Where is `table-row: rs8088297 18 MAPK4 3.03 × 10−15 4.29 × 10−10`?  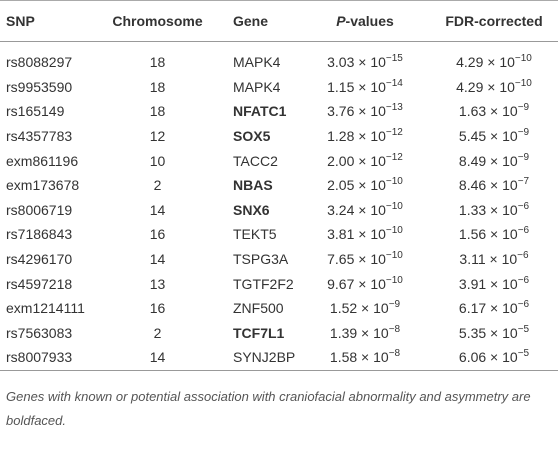 table-row: rs8088297 18 MAPK4 3.03 × 10−15 4.29 × 10−10 is located at coordinates (279, 58).